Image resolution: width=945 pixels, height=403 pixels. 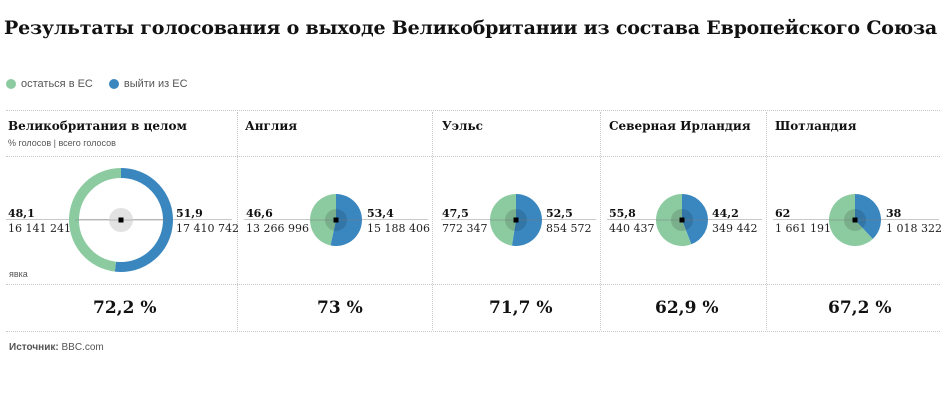 I want to click on turnout-scotland: 67,2 %, so click(x=860, y=308).